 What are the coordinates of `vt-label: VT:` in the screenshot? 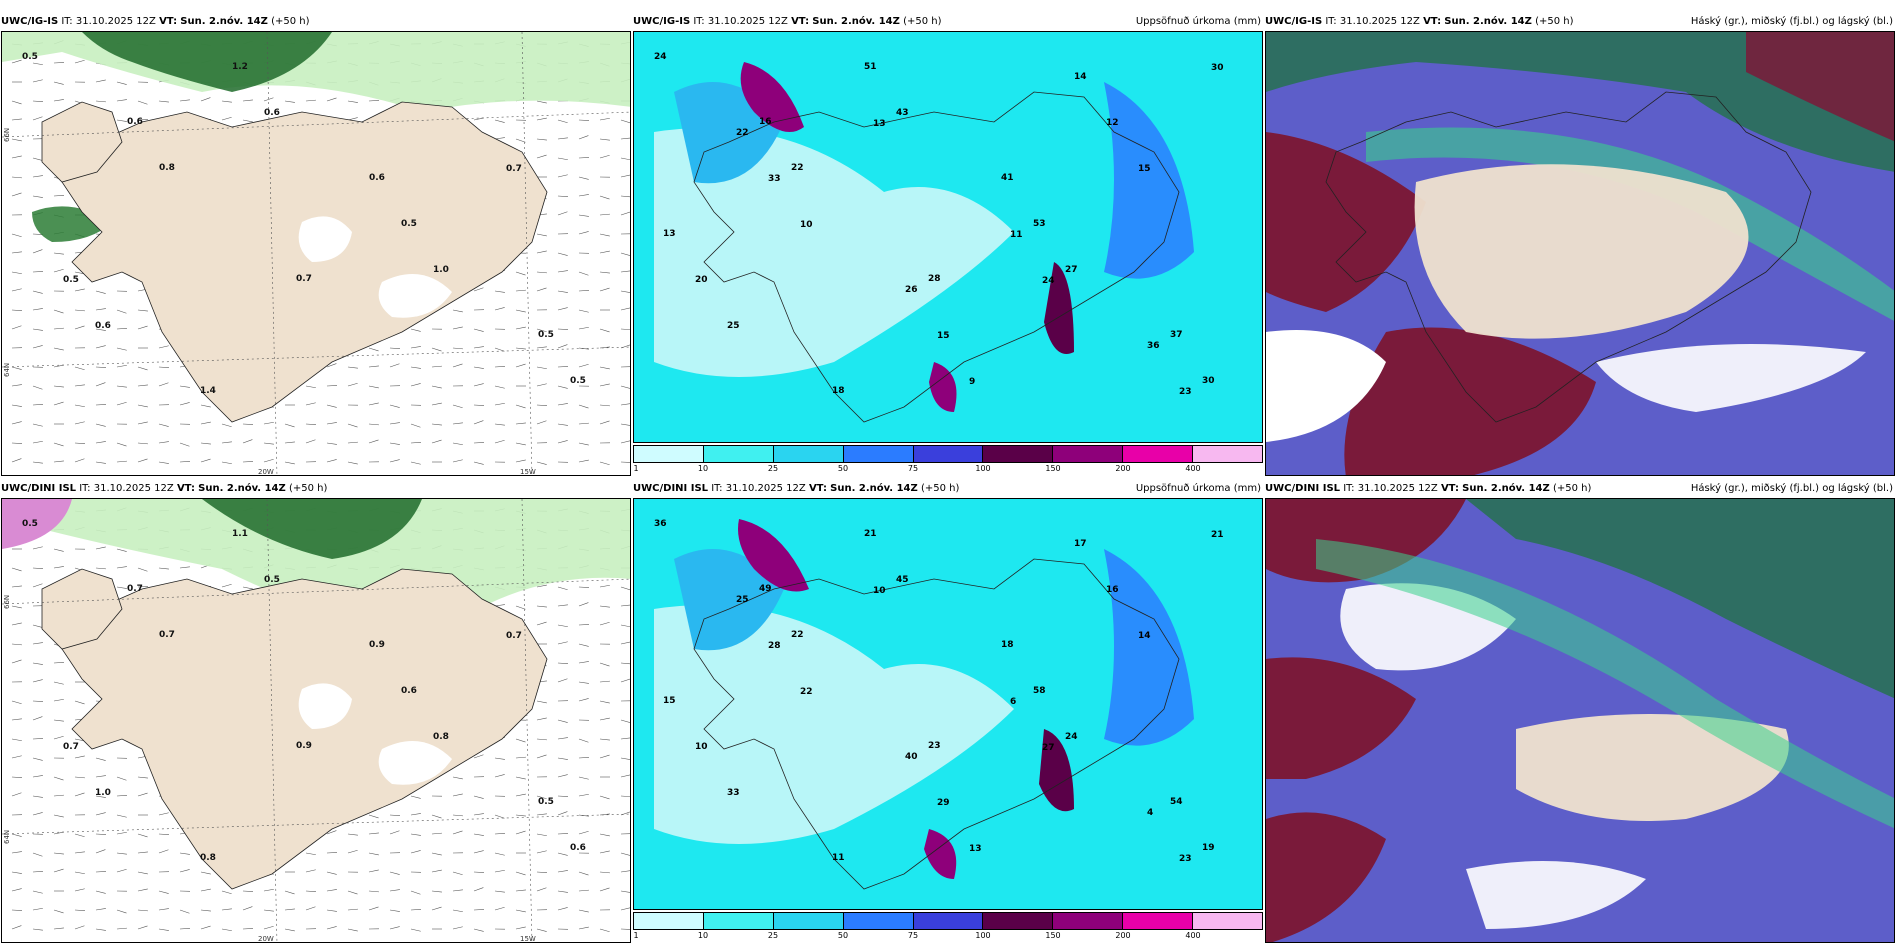 It's located at (168, 21).